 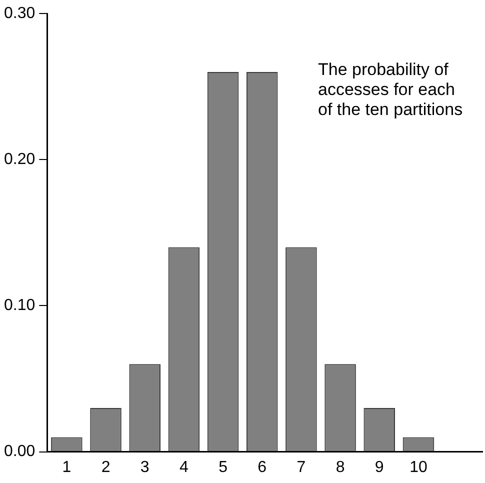 I want to click on x-tick-label: 2, so click(x=105, y=467).